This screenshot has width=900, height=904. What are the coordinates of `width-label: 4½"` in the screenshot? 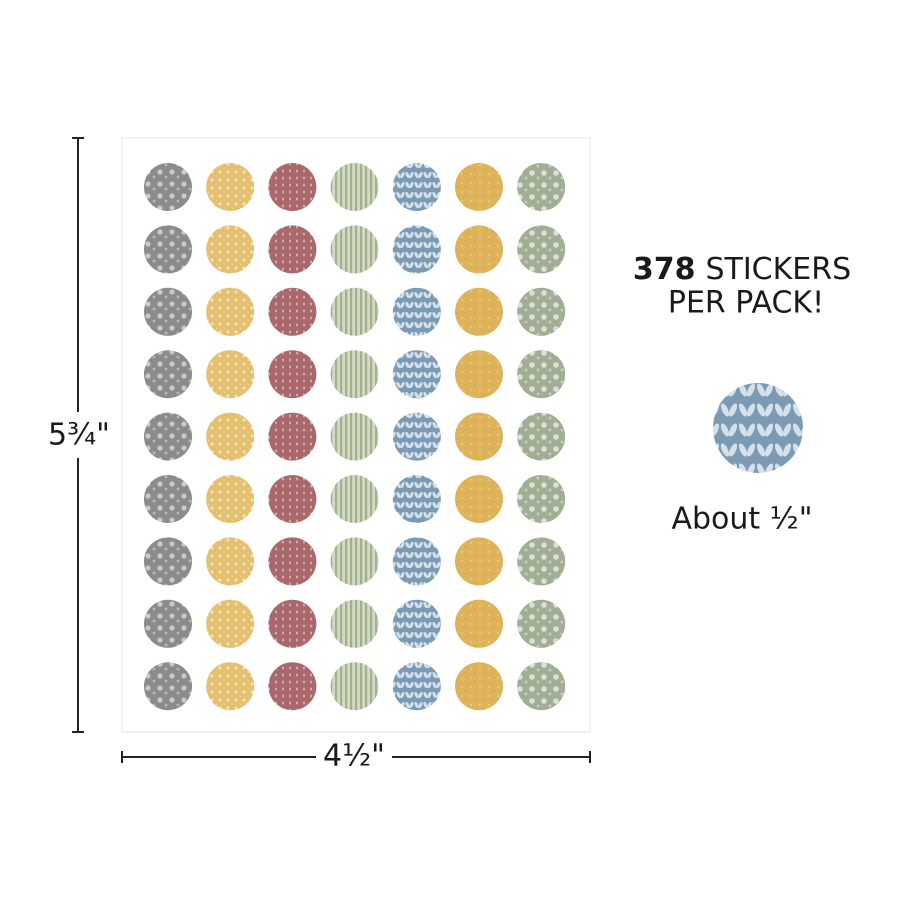 It's located at (354, 756).